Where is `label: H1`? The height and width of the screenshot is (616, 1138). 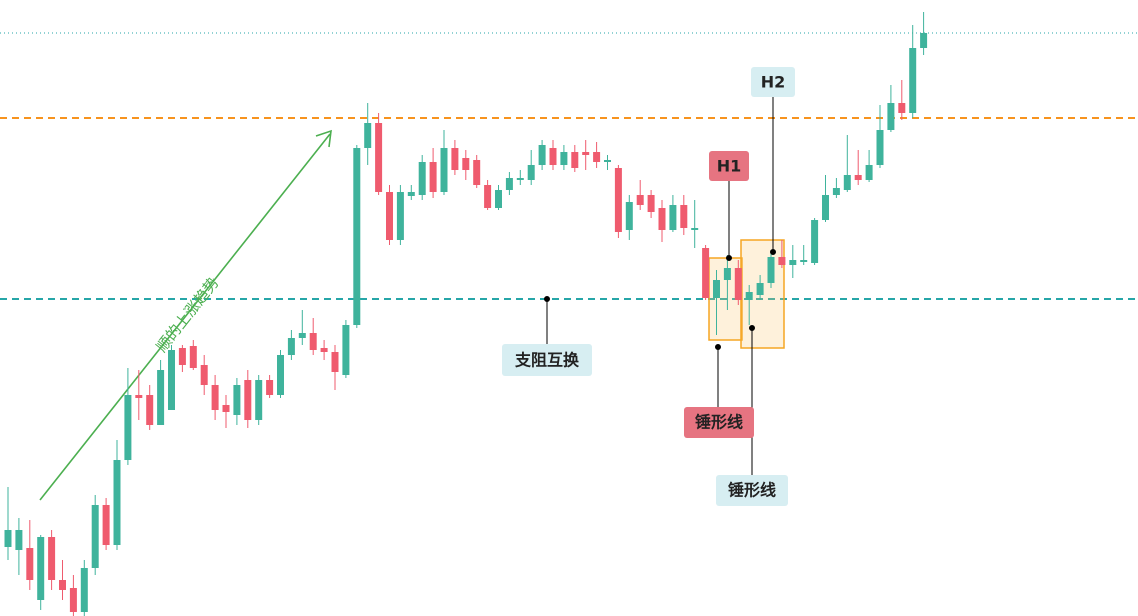 label: H1 is located at coordinates (729, 166).